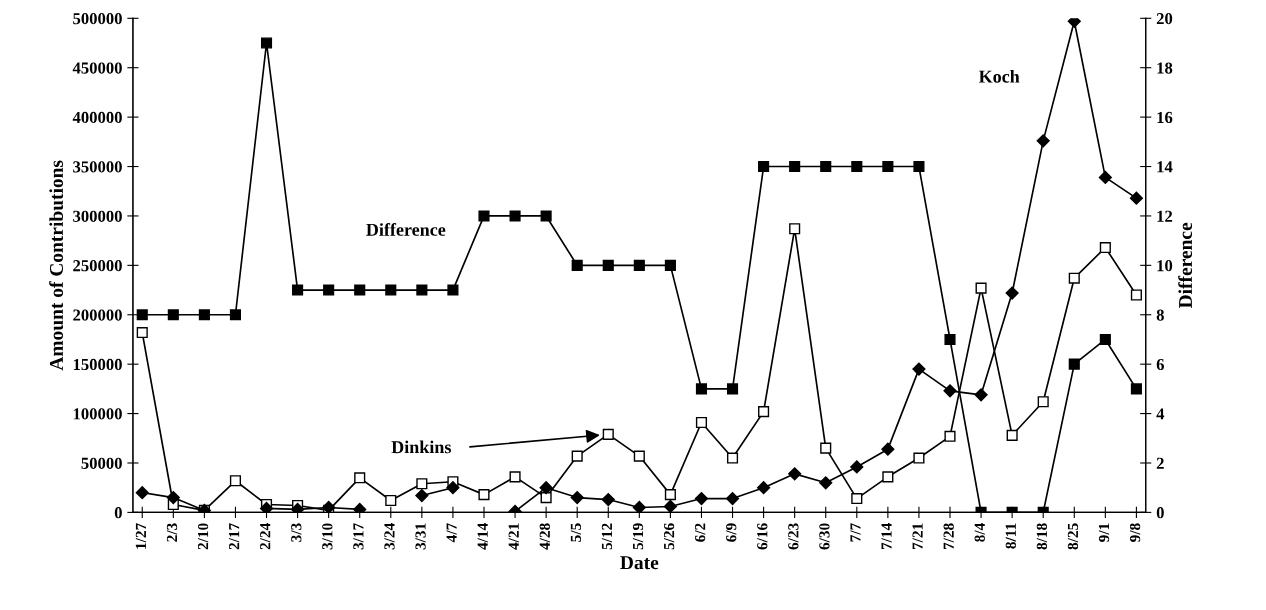 The image size is (1266, 610). I want to click on series-label: Difference, so click(406, 229).